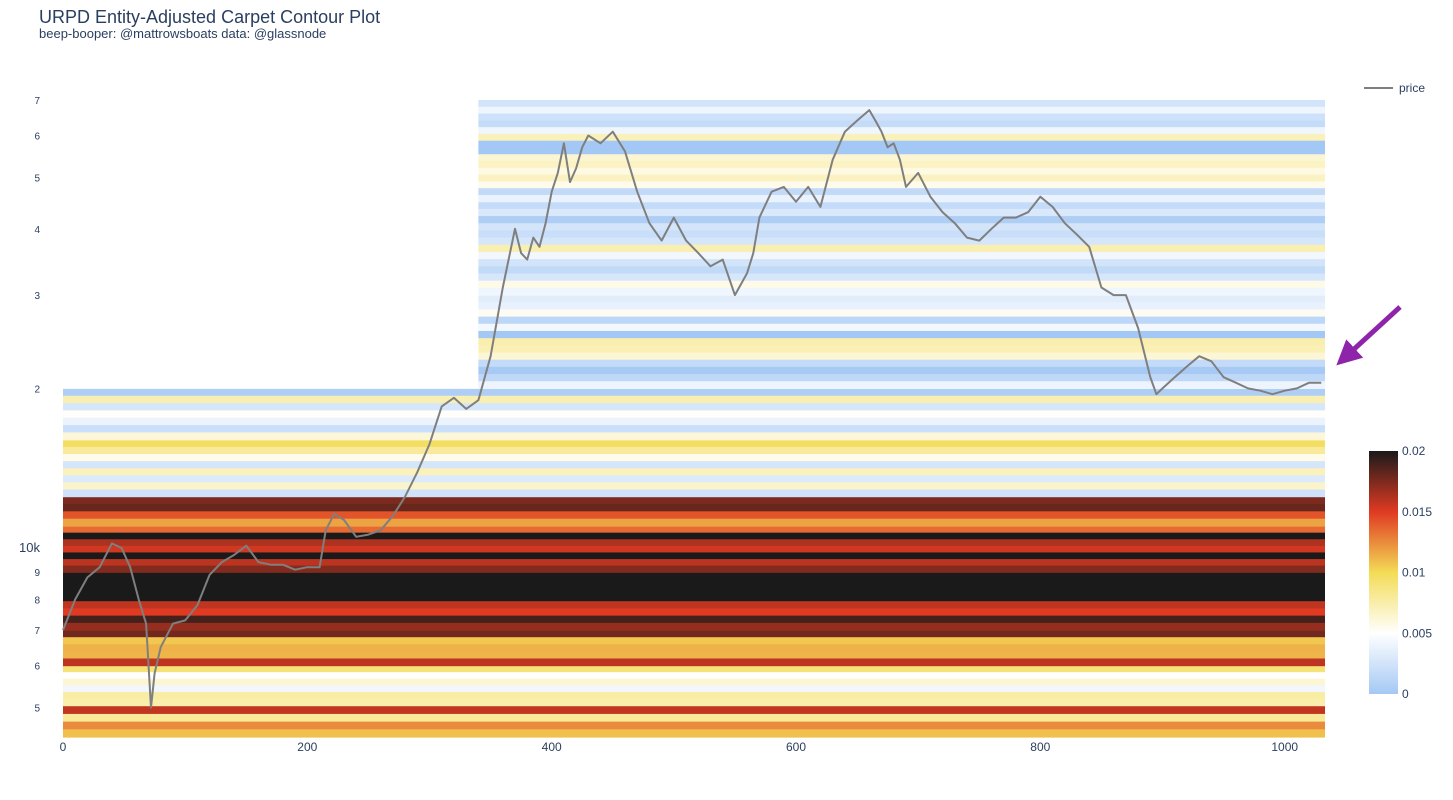  I want to click on x-tick-label: 1000, so click(1284, 747).